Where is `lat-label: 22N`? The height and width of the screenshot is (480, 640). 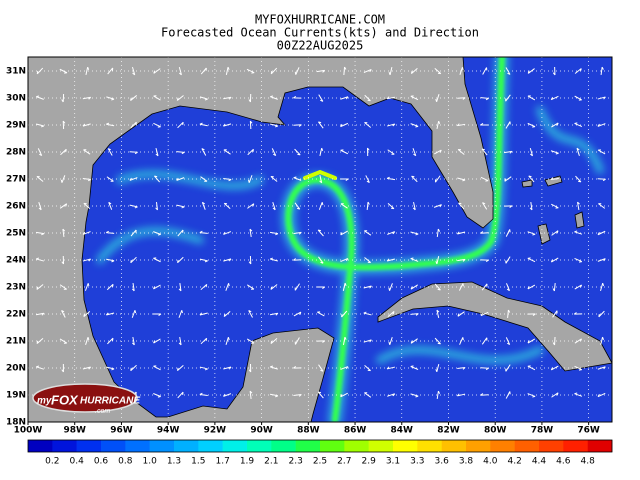
lat-label: 22N is located at coordinates (16, 315).